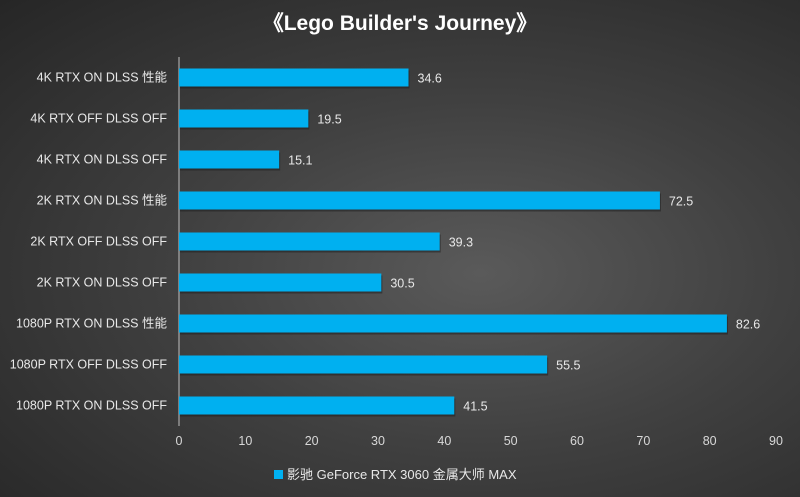 This screenshot has width=800, height=497. What do you see at coordinates (378, 441) in the screenshot?
I see `x-tick-label: 30` at bounding box center [378, 441].